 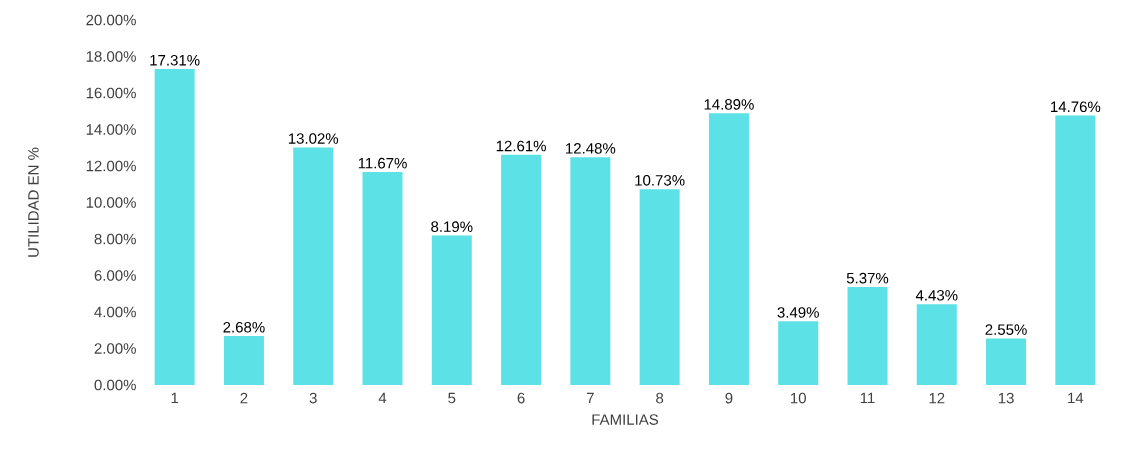 I want to click on data-label: 14.89%, so click(x=729, y=104).